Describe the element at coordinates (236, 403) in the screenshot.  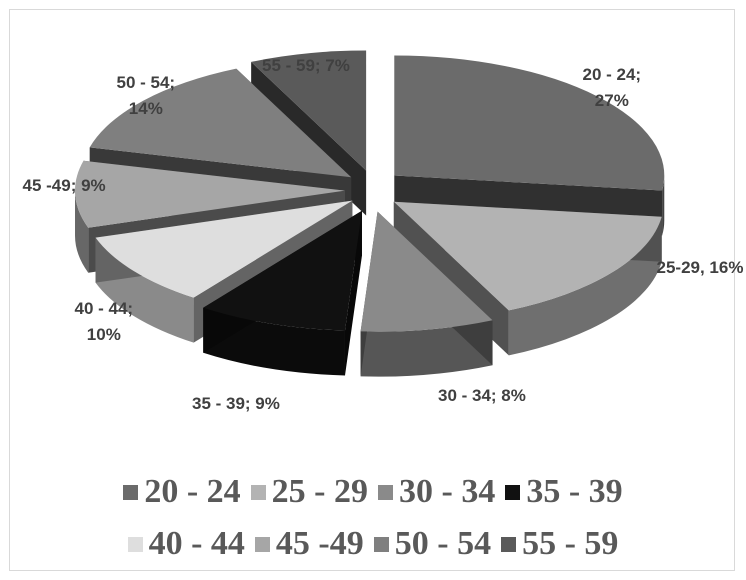
I see `data-label: 35 - 39; 9%` at that location.